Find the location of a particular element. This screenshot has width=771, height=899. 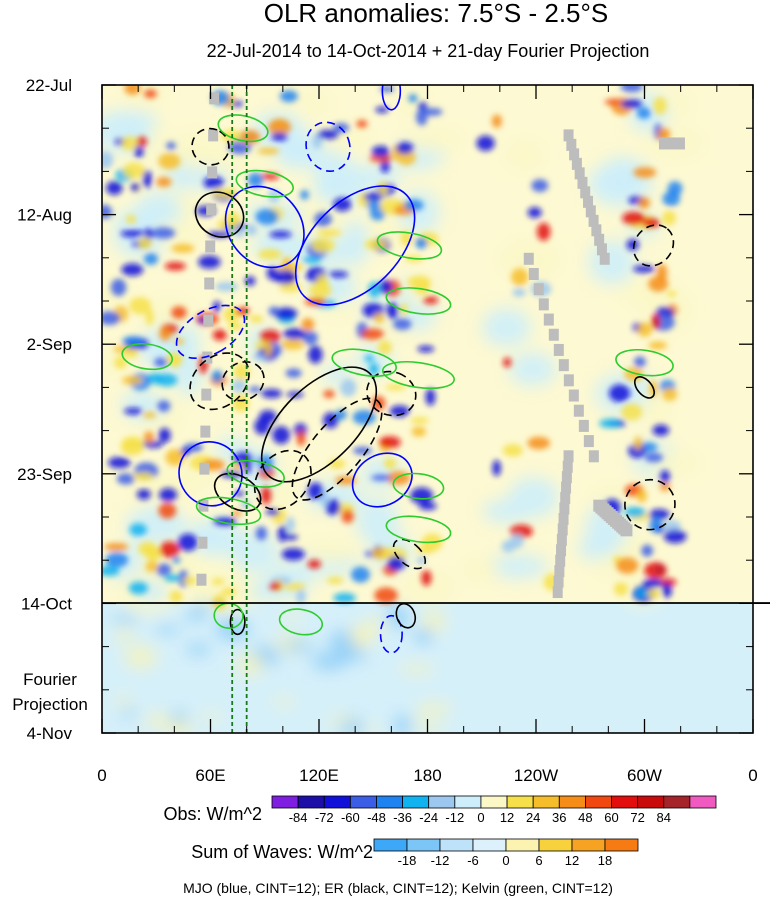

y-tick-label: 12-Aug is located at coordinates (44, 215).